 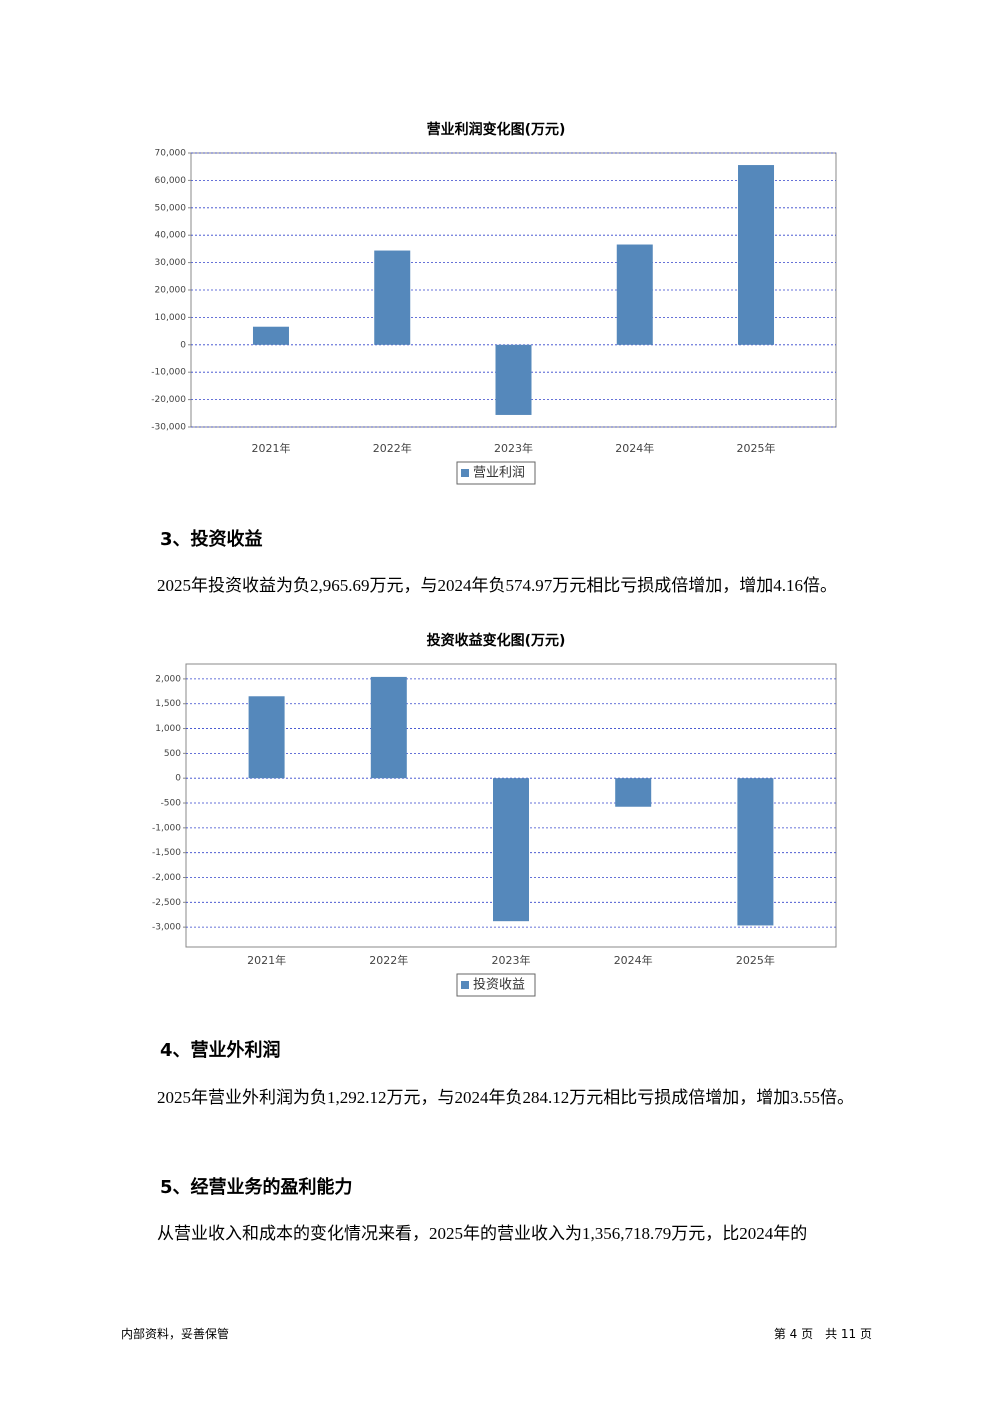 I want to click on y-tick-label: -30,000, so click(x=168, y=428).